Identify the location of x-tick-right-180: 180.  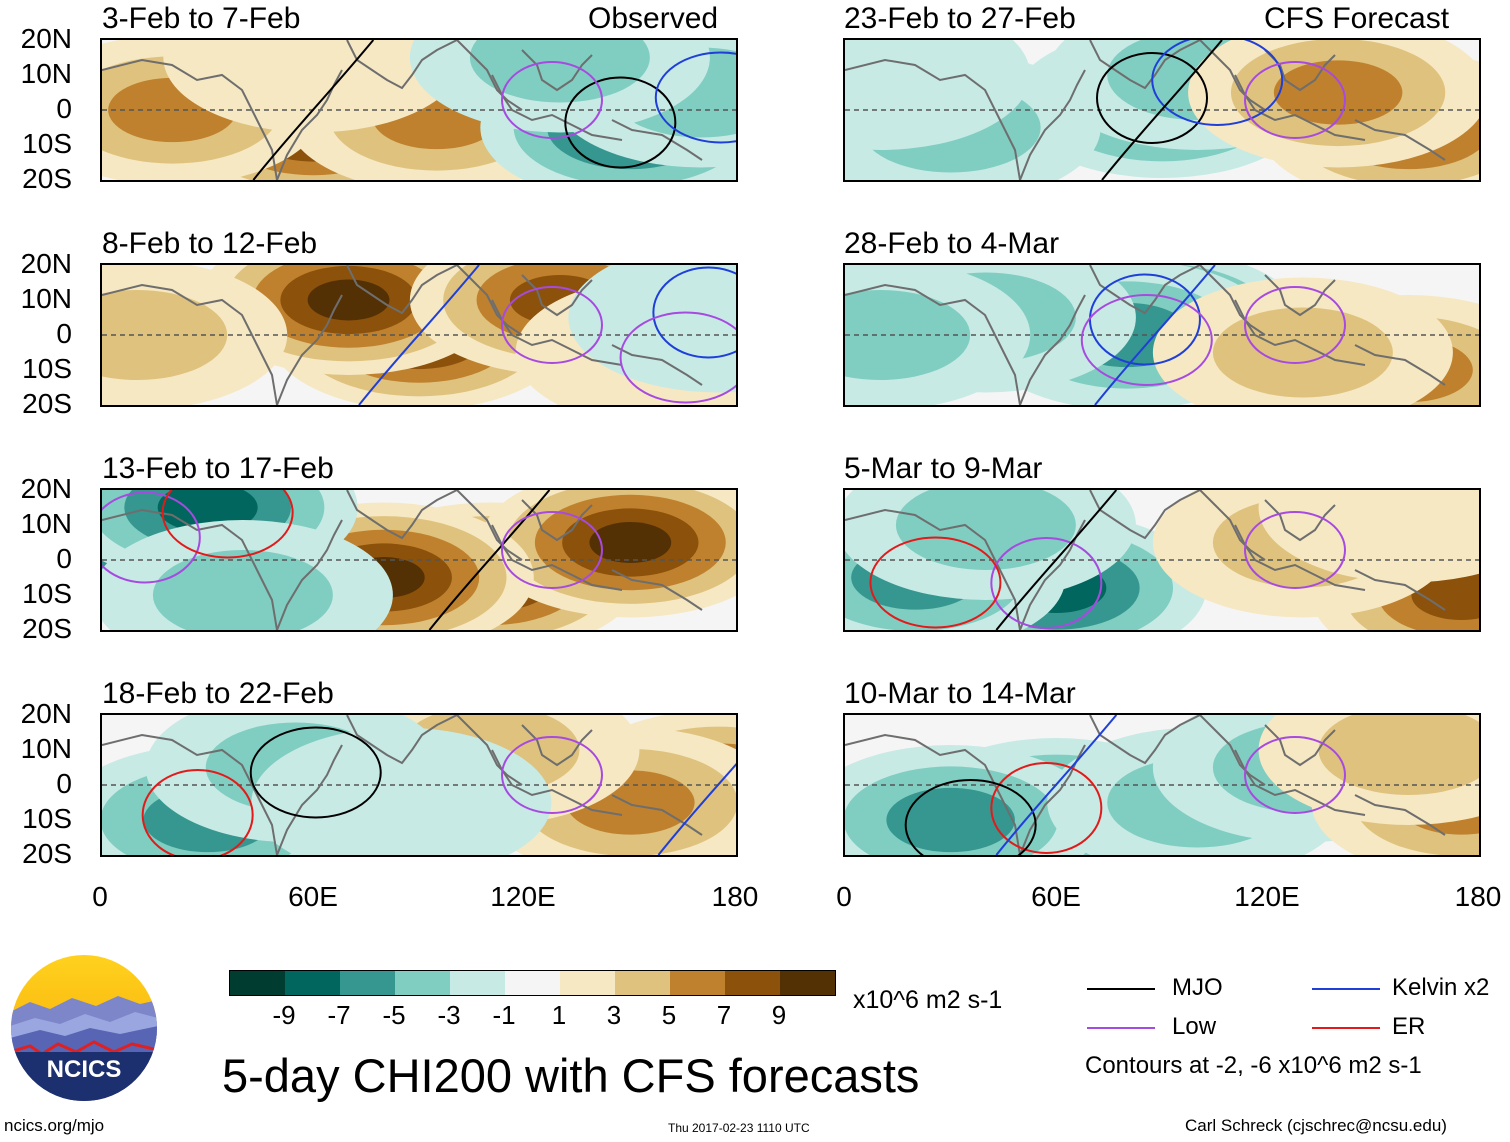
(1478, 896).